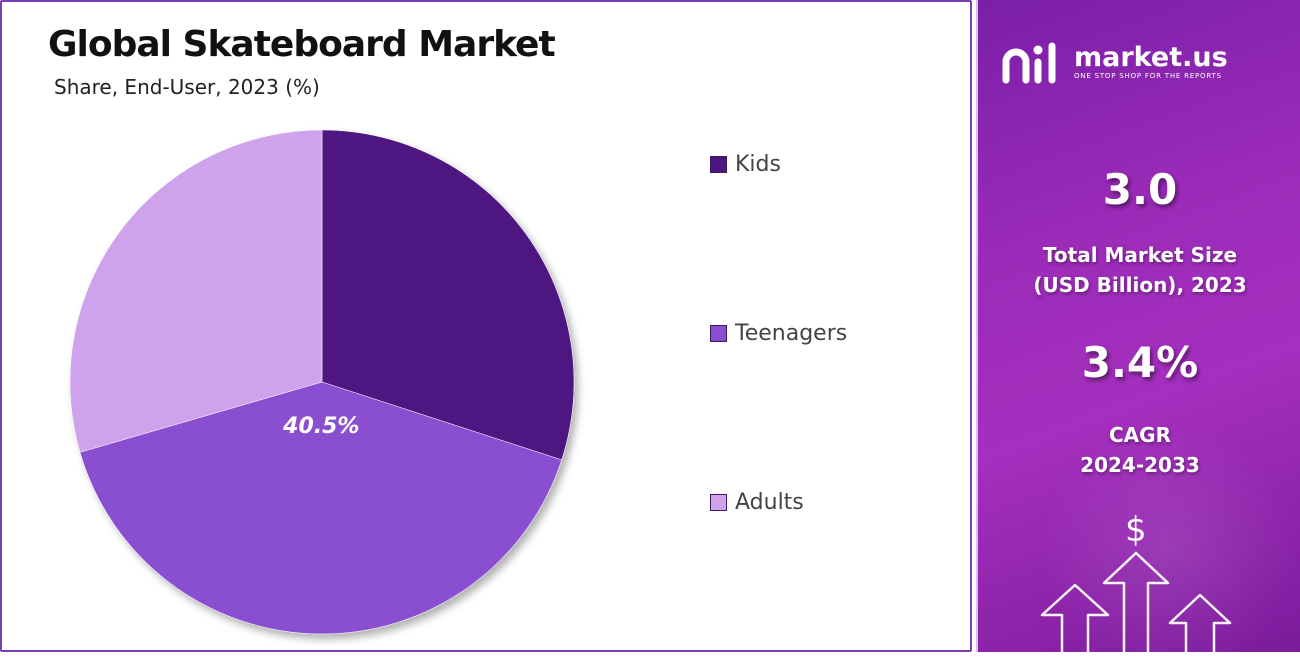 This screenshot has height=662, width=1300. Describe the element at coordinates (448, 295) in the screenshot. I see `pie-slice-kids` at that location.